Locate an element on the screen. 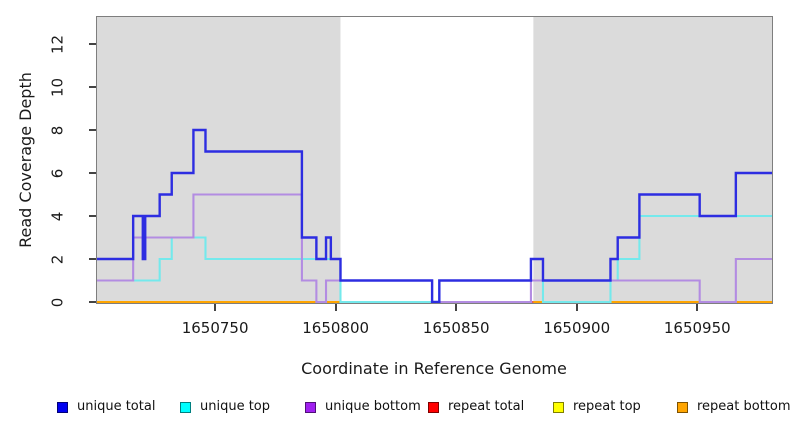 This screenshot has width=792, height=432. legend-item-repeat-total: repeat total is located at coordinates (476, 407).